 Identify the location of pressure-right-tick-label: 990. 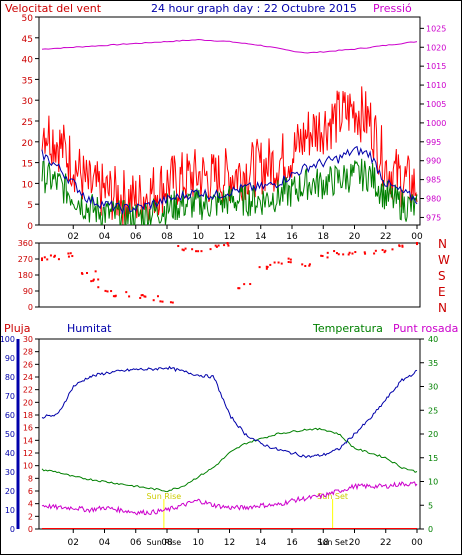
(433, 161).